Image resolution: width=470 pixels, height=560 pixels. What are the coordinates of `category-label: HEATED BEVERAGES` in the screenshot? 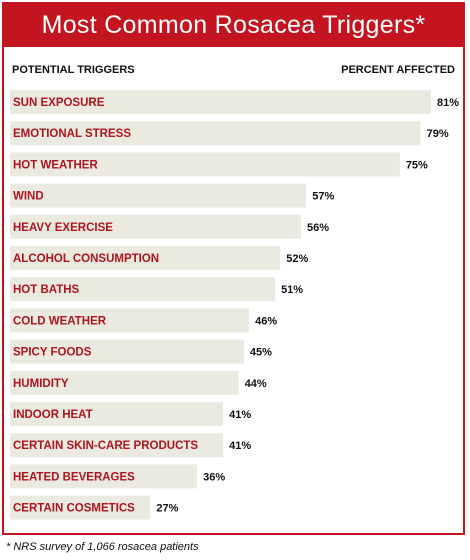 It's located at (74, 477).